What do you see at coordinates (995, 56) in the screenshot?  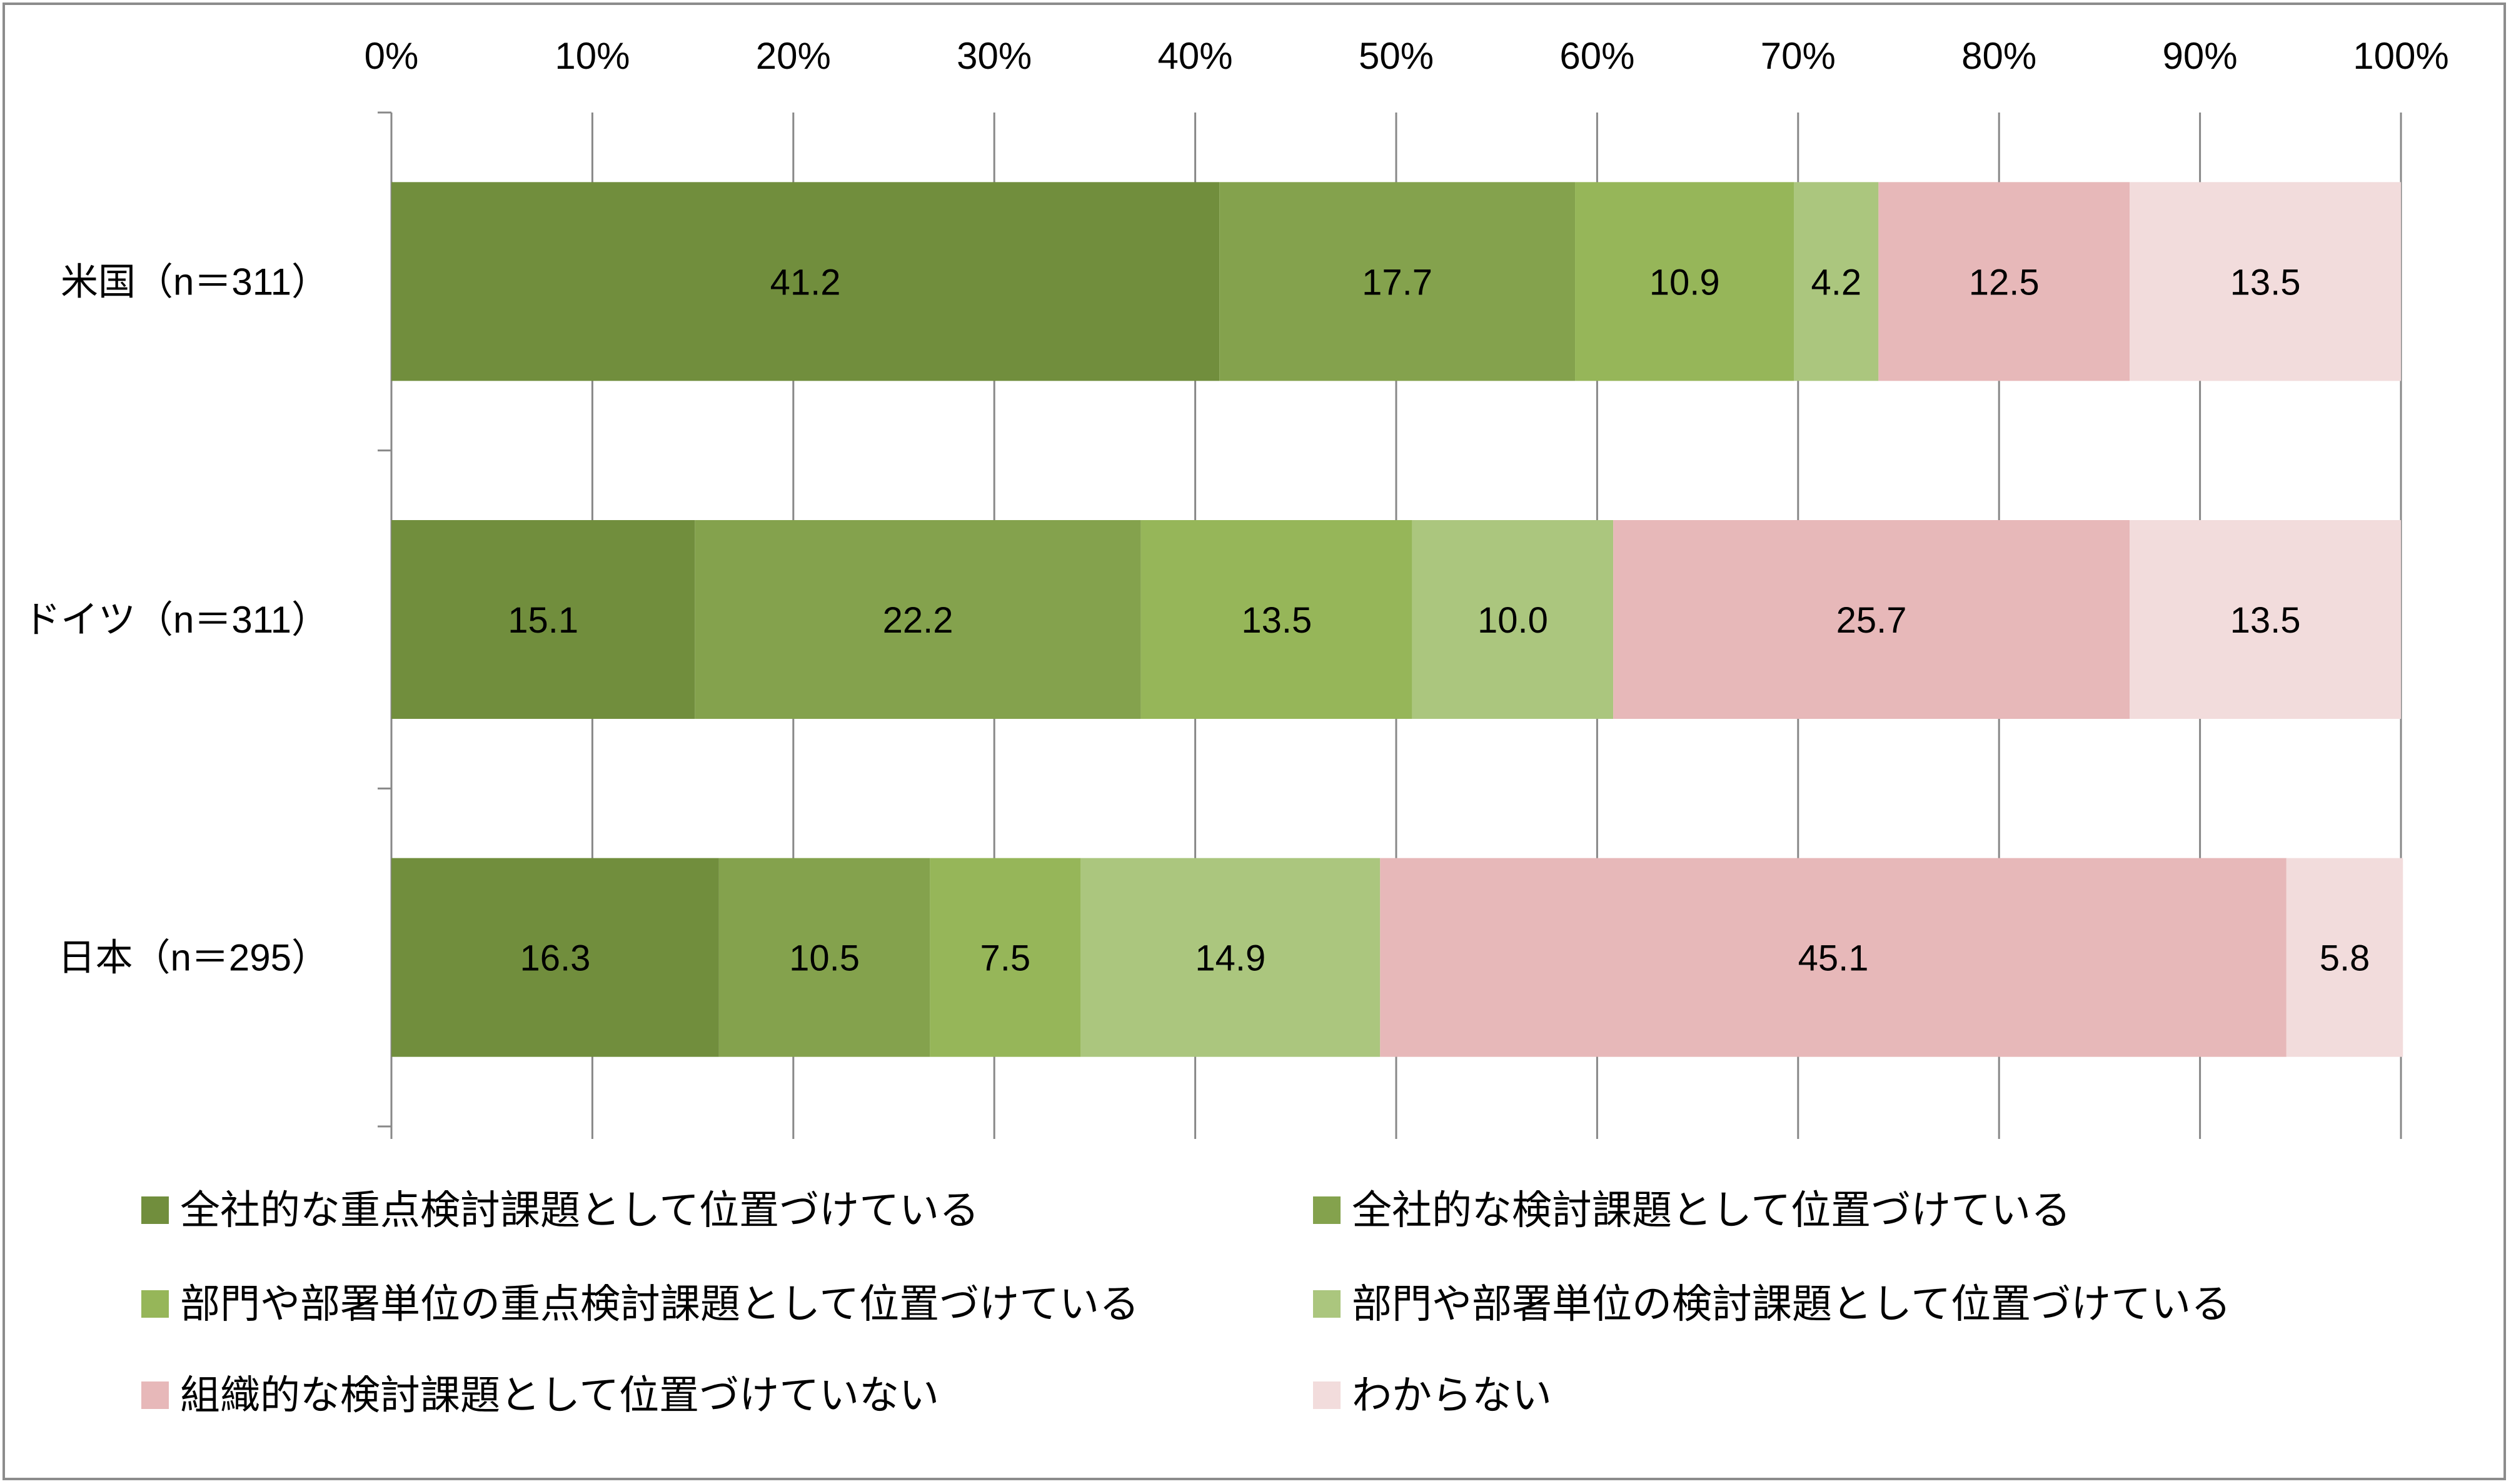 I see `x-tick-label: 30%` at bounding box center [995, 56].